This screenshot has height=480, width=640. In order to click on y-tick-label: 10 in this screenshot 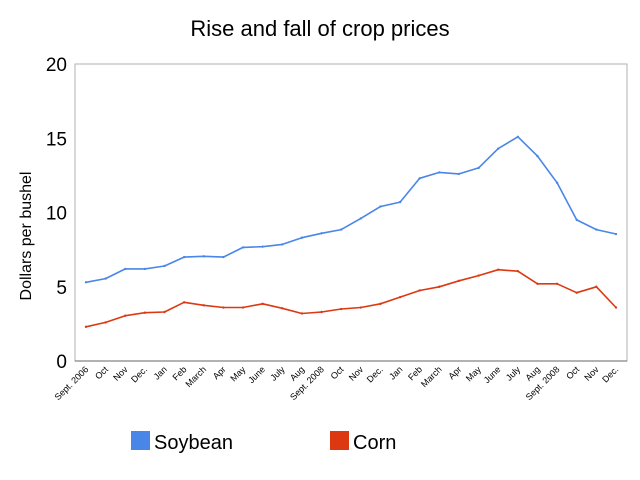, I will do `click(56, 214)`.